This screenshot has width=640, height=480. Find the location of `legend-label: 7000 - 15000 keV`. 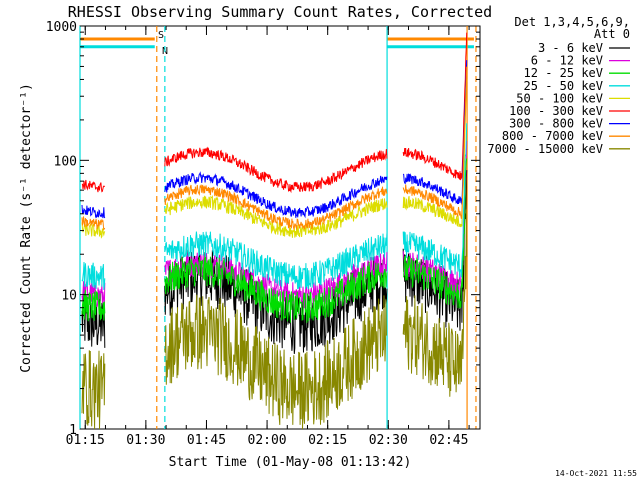

legend-label: 7000 - 15000 keV is located at coordinates (545, 149).